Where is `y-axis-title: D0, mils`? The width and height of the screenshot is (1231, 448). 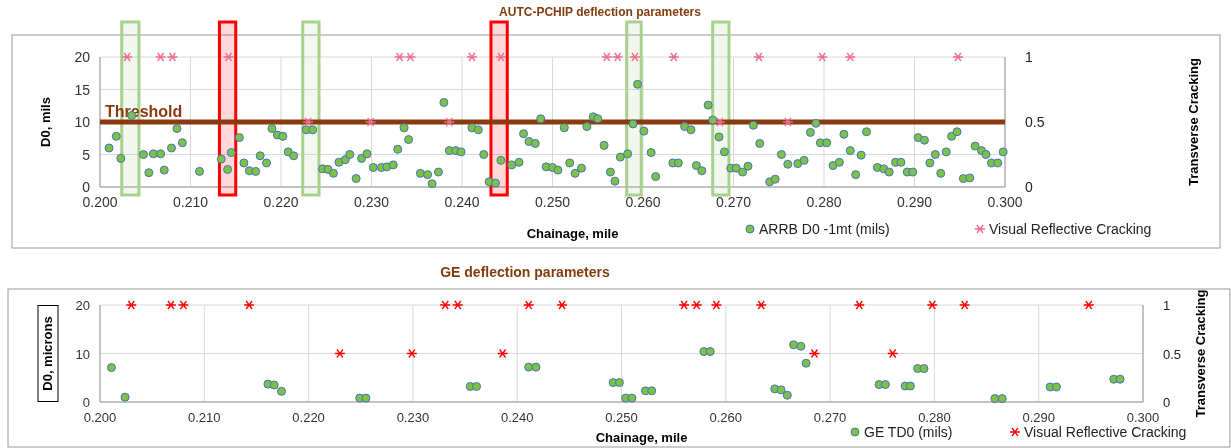 y-axis-title: D0, mils is located at coordinates (45, 122).